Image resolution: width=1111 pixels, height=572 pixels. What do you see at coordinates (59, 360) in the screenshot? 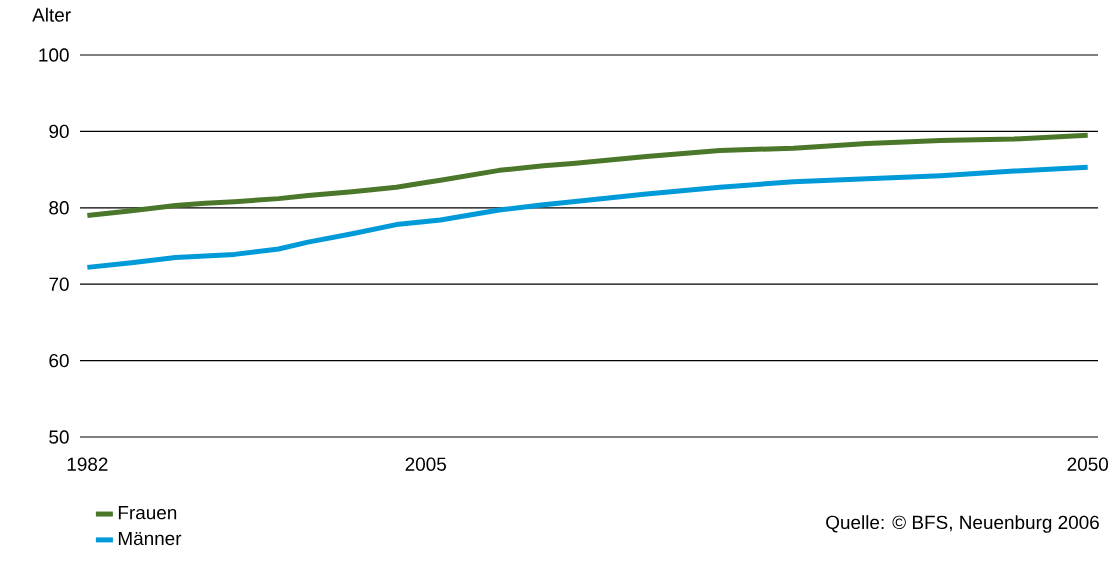
I see `y-tick-label: 60` at bounding box center [59, 360].